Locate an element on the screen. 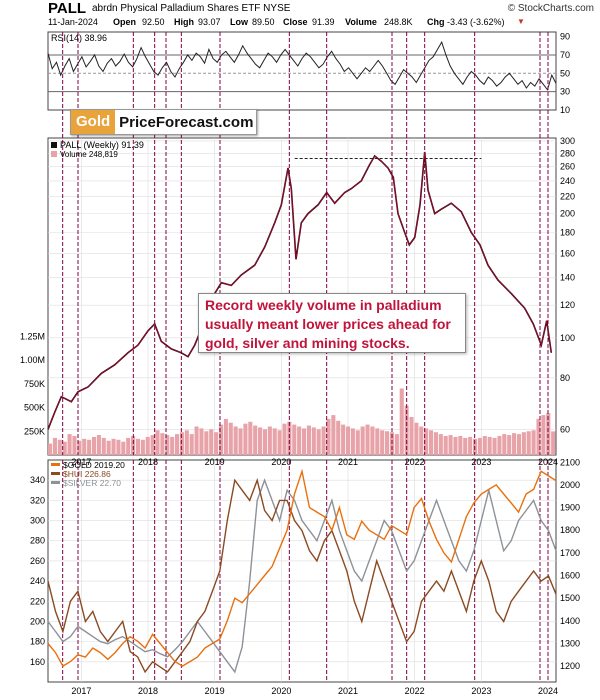  gold-left-tick-label: 320 is located at coordinates (37, 500).